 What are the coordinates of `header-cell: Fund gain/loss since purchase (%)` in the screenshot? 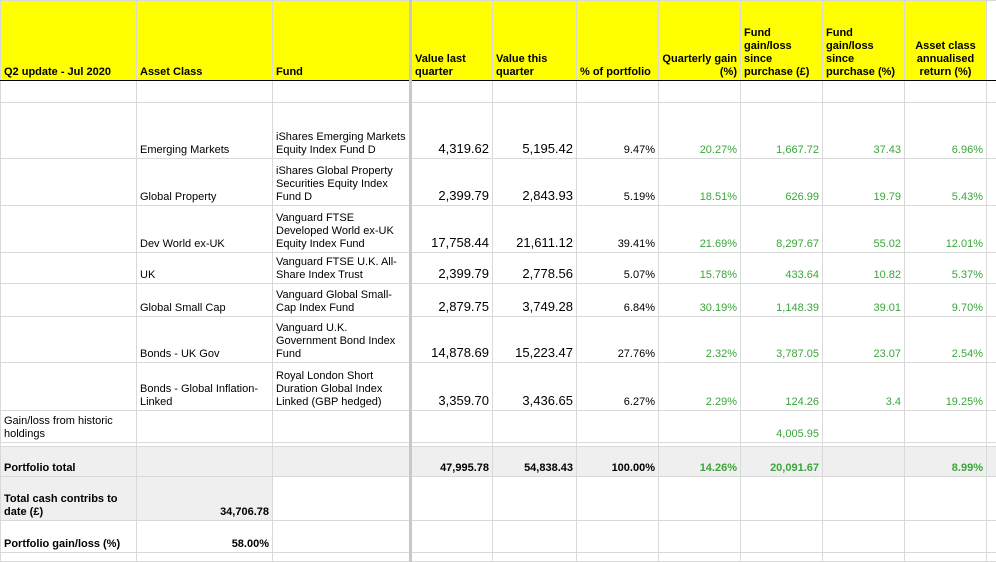 It's located at (864, 41).